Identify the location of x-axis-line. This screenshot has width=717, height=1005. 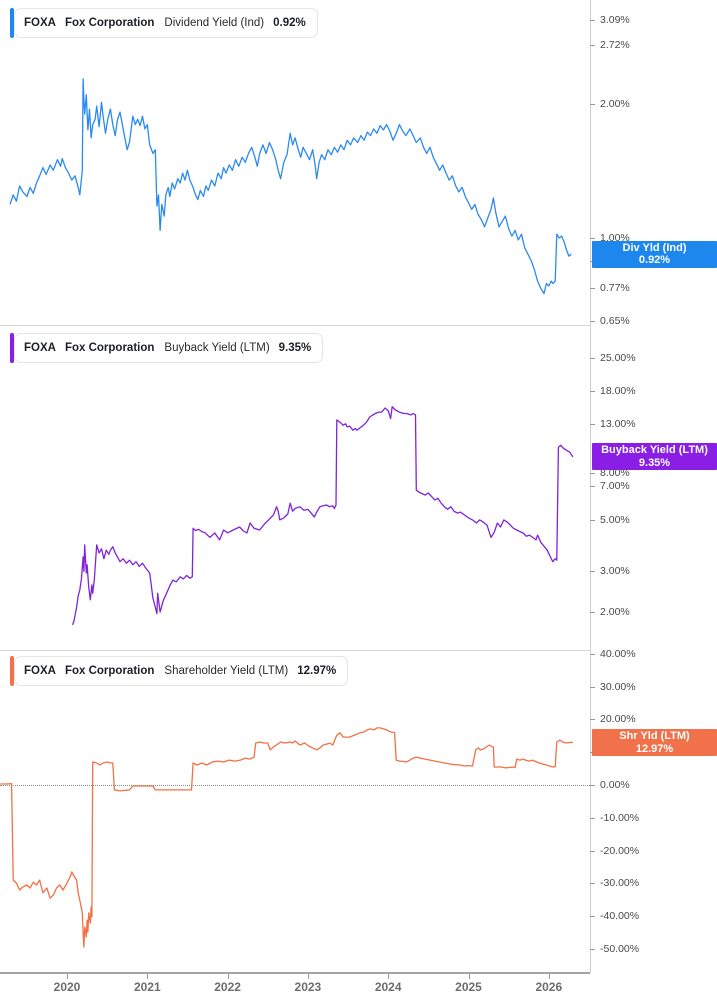
(295, 973).